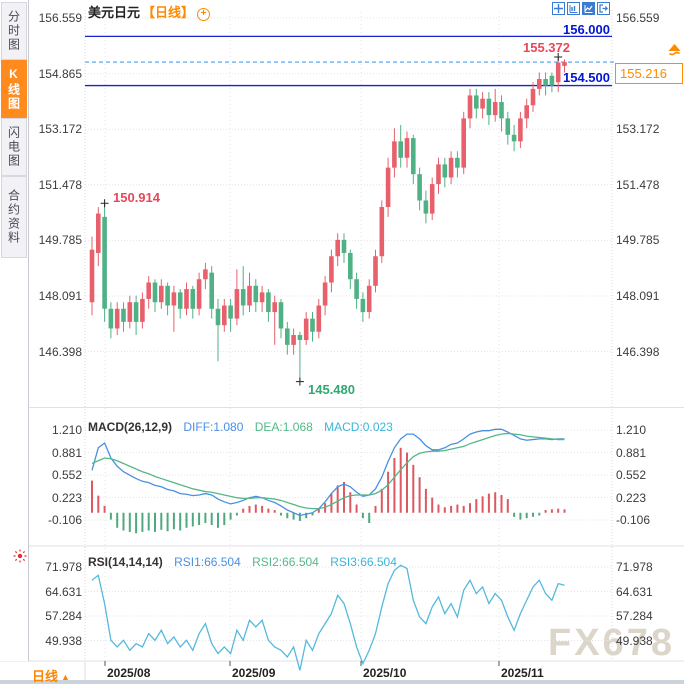  I want to click on rsi2-value: RSI2:66.504, so click(285, 562).